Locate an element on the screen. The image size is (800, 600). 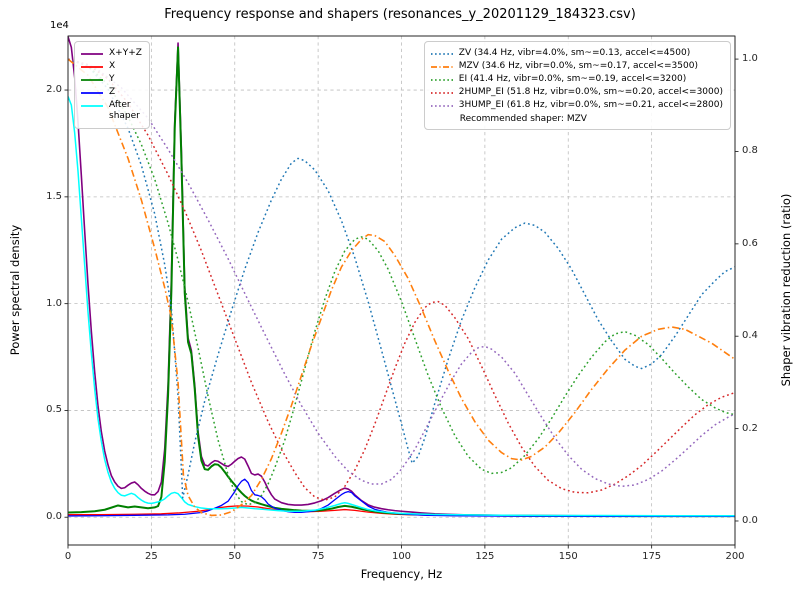
psd-legend: X+Y+Z X Y Z After shaper is located at coordinates (112, 85).